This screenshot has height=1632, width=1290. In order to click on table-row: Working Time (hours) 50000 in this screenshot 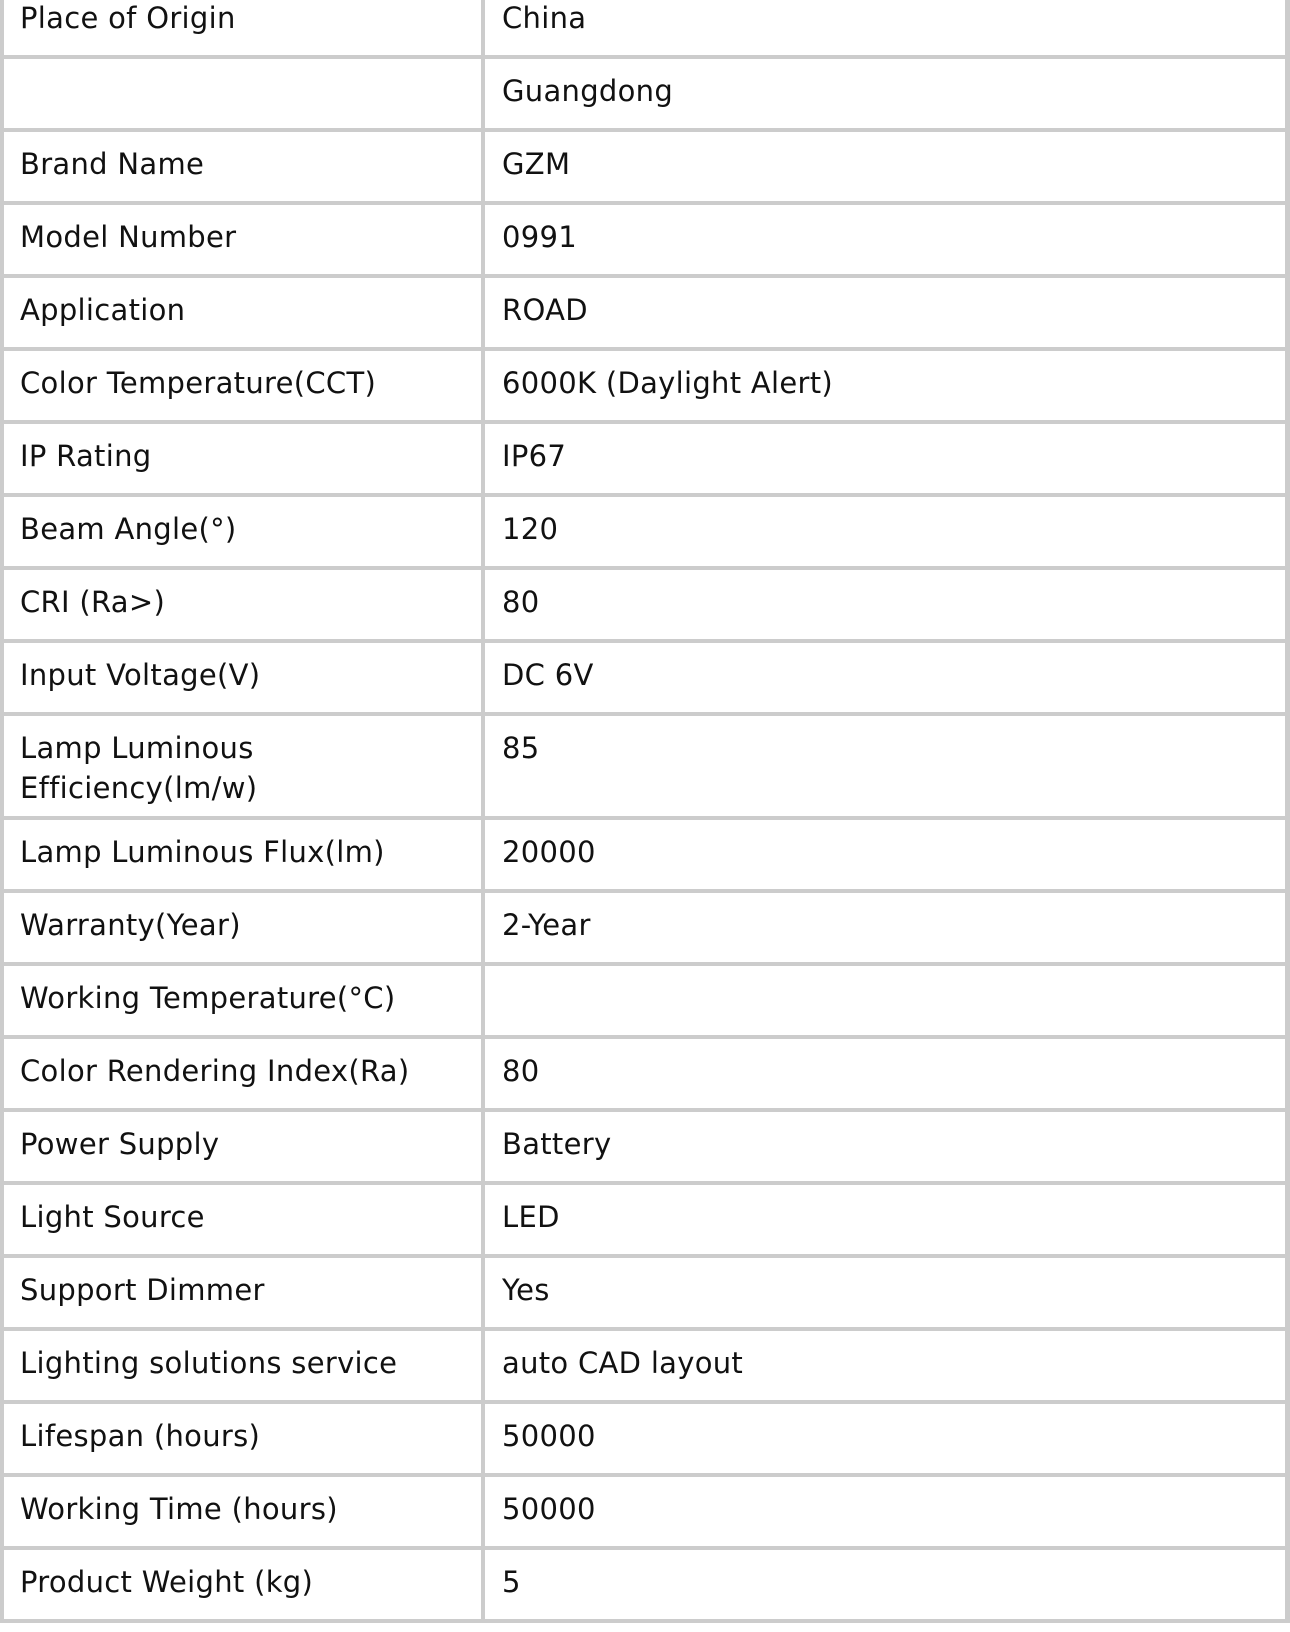, I will do `click(645, 1513)`.